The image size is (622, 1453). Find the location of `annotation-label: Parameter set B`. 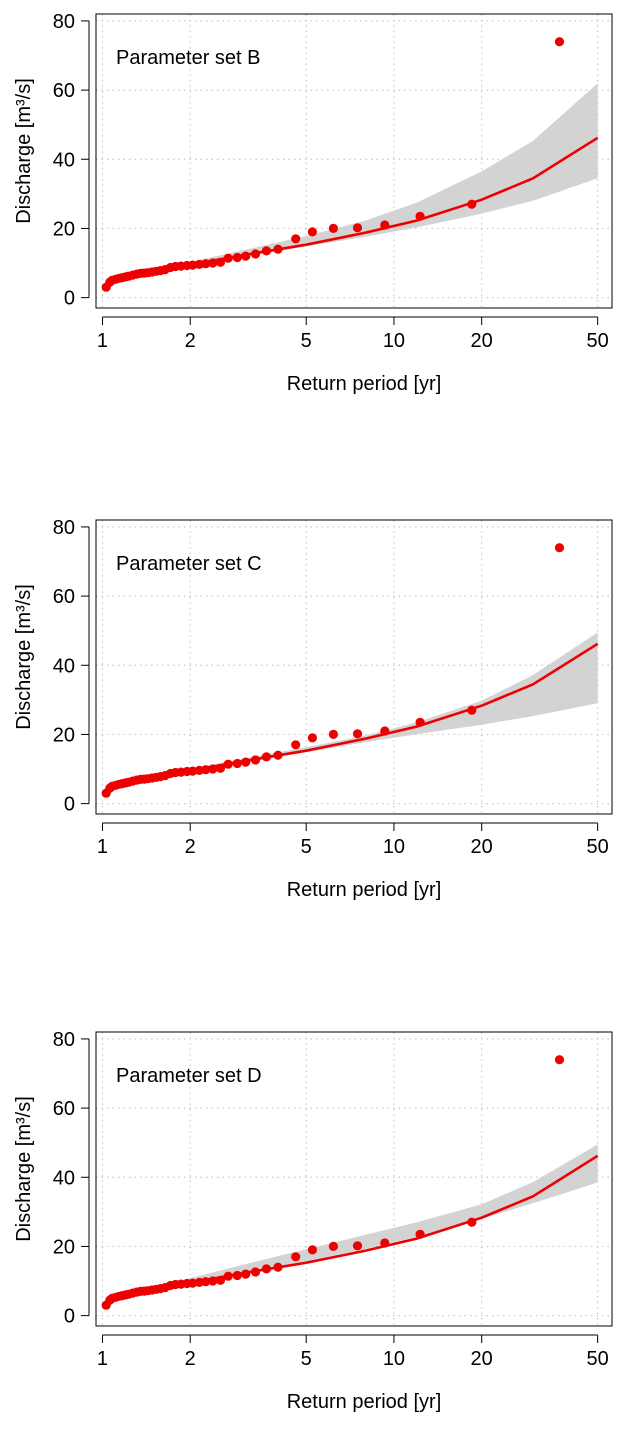

annotation-label: Parameter set B is located at coordinates (188, 58).